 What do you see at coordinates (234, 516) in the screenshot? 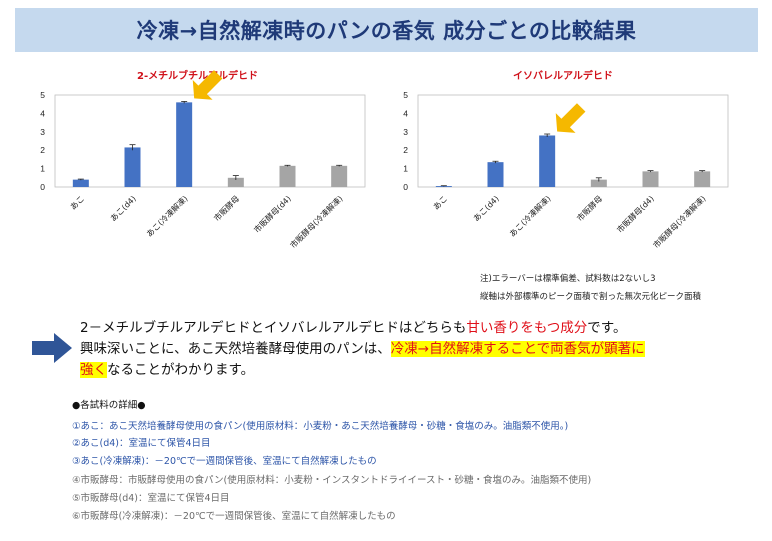
I see `detail-item: ⑥市販酵母(冷凍解凍)：－20℃で一週間保管後、室温にて自然解凍したもの` at bounding box center [234, 516].